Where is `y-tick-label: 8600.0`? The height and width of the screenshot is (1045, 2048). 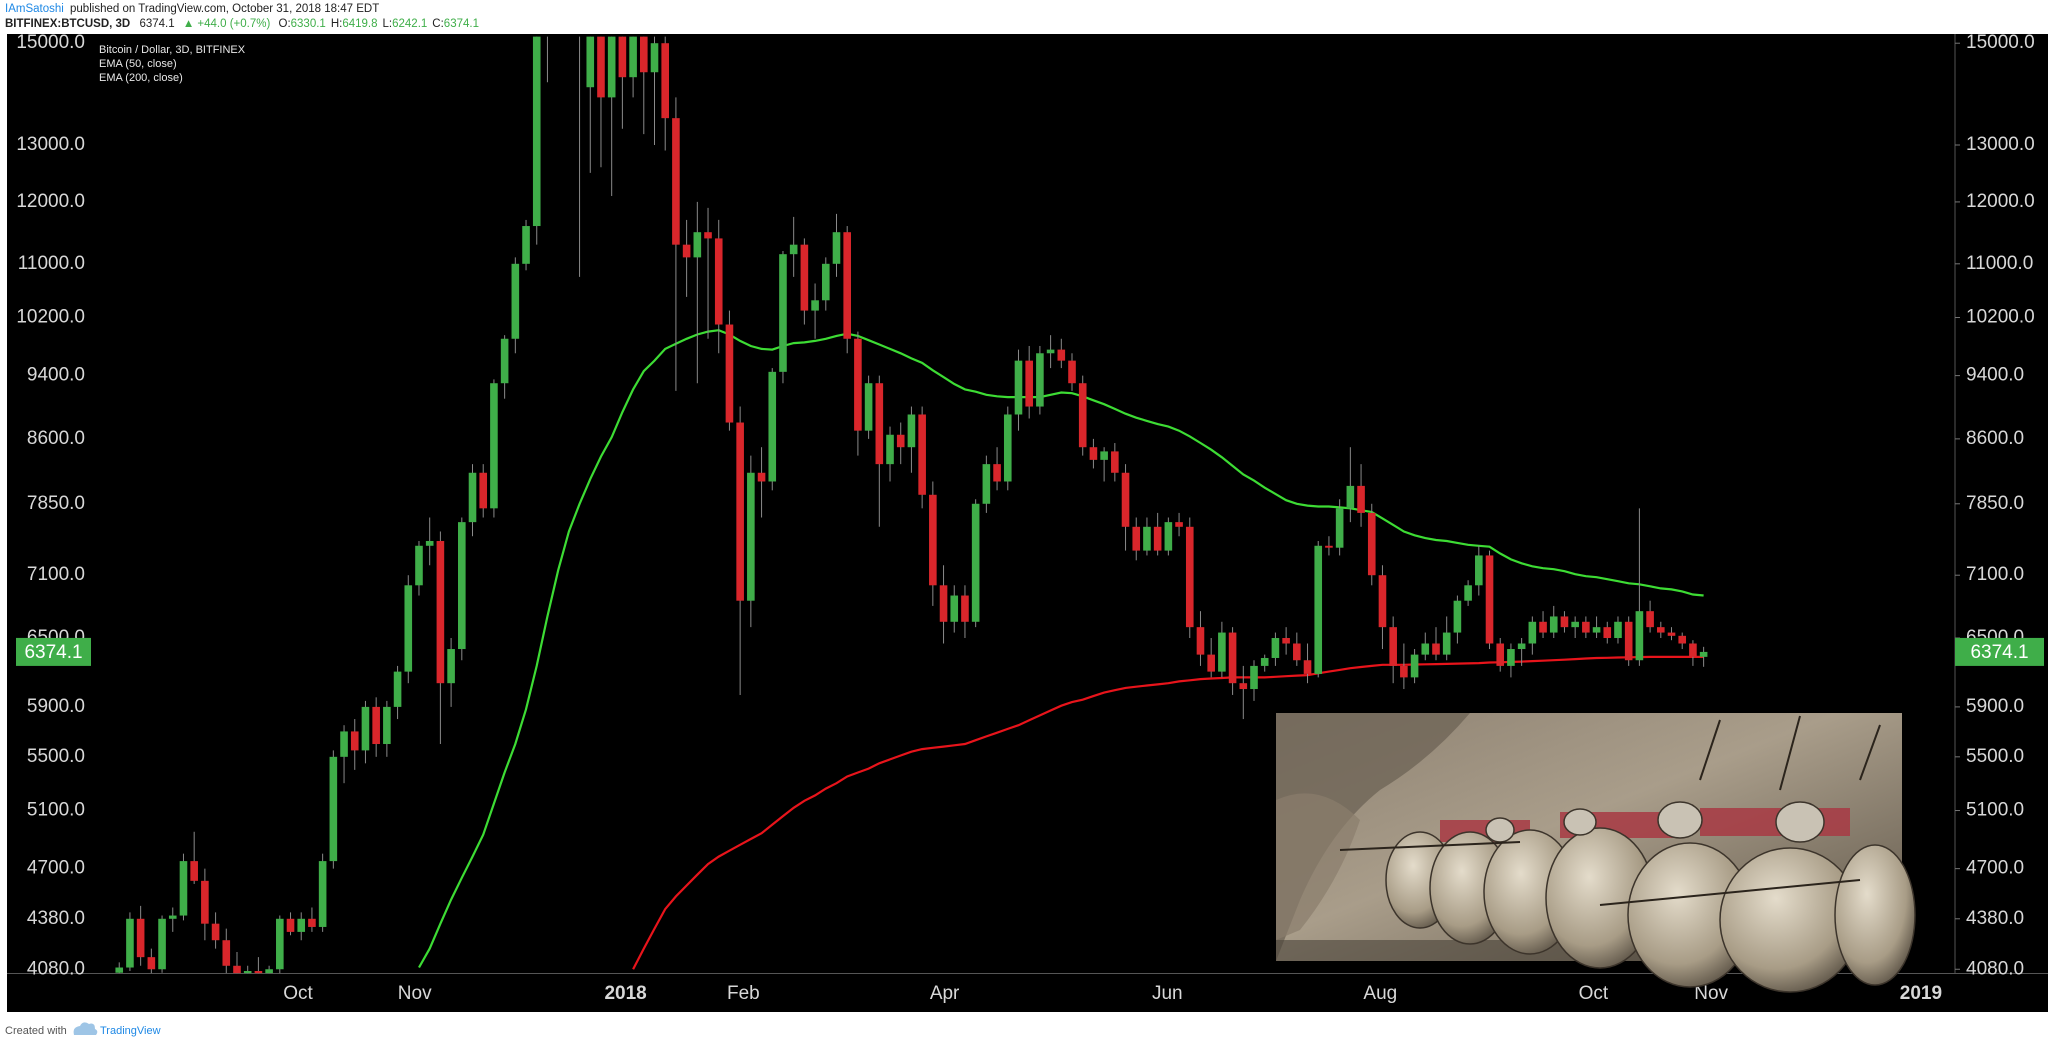
y-tick-label: 8600.0 is located at coordinates (56, 438).